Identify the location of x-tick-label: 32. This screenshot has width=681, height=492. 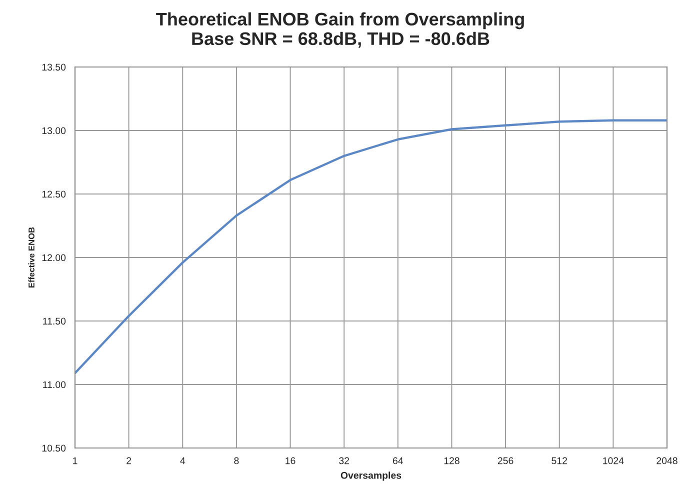
(344, 460).